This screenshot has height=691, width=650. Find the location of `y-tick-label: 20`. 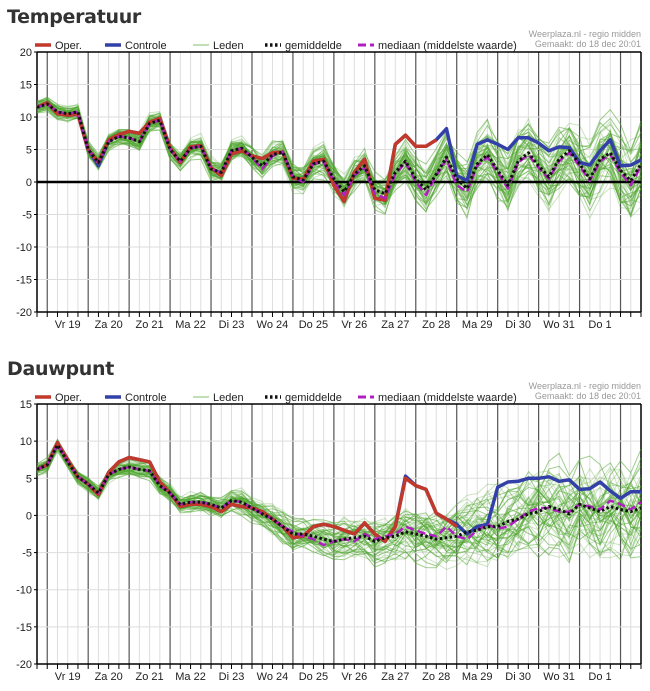

y-tick-label: 20 is located at coordinates (26, 53).